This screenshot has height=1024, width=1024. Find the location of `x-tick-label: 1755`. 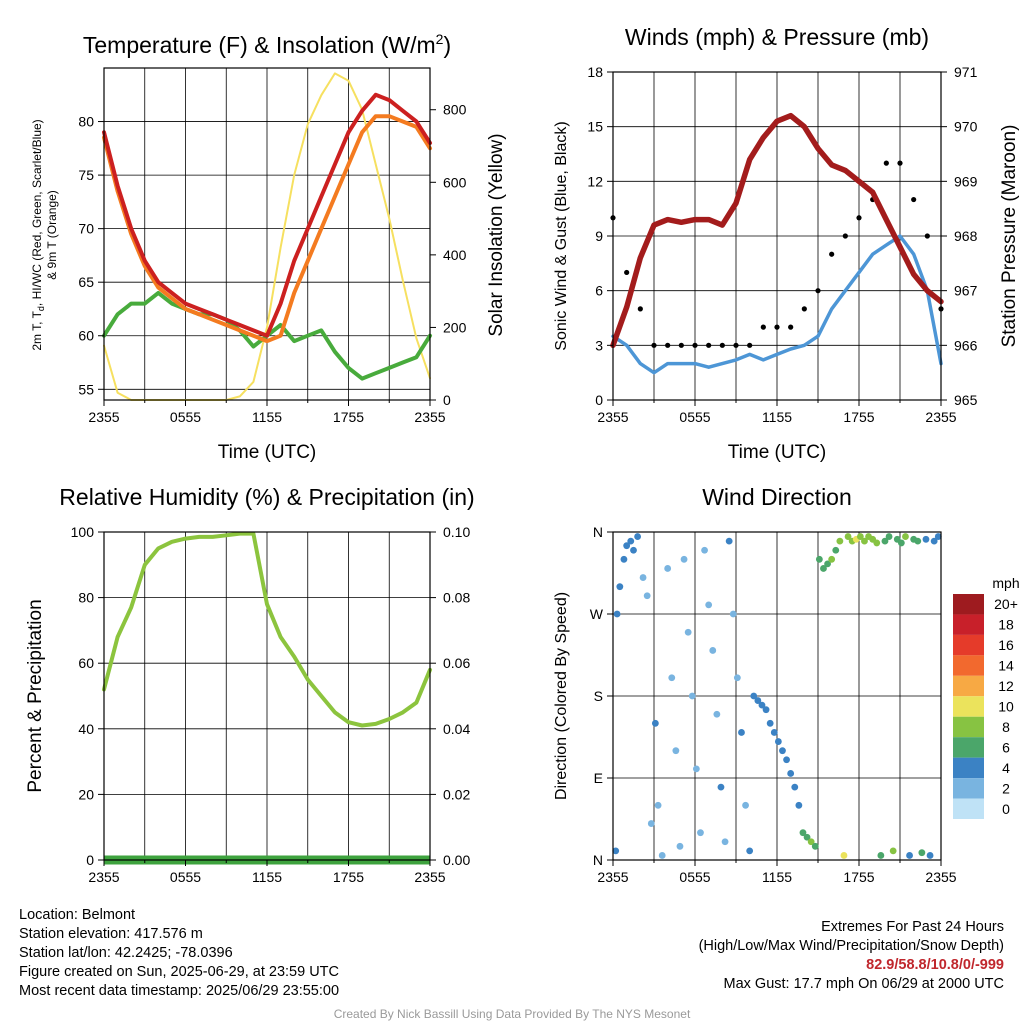

x-tick-label: 1755 is located at coordinates (858, 877).